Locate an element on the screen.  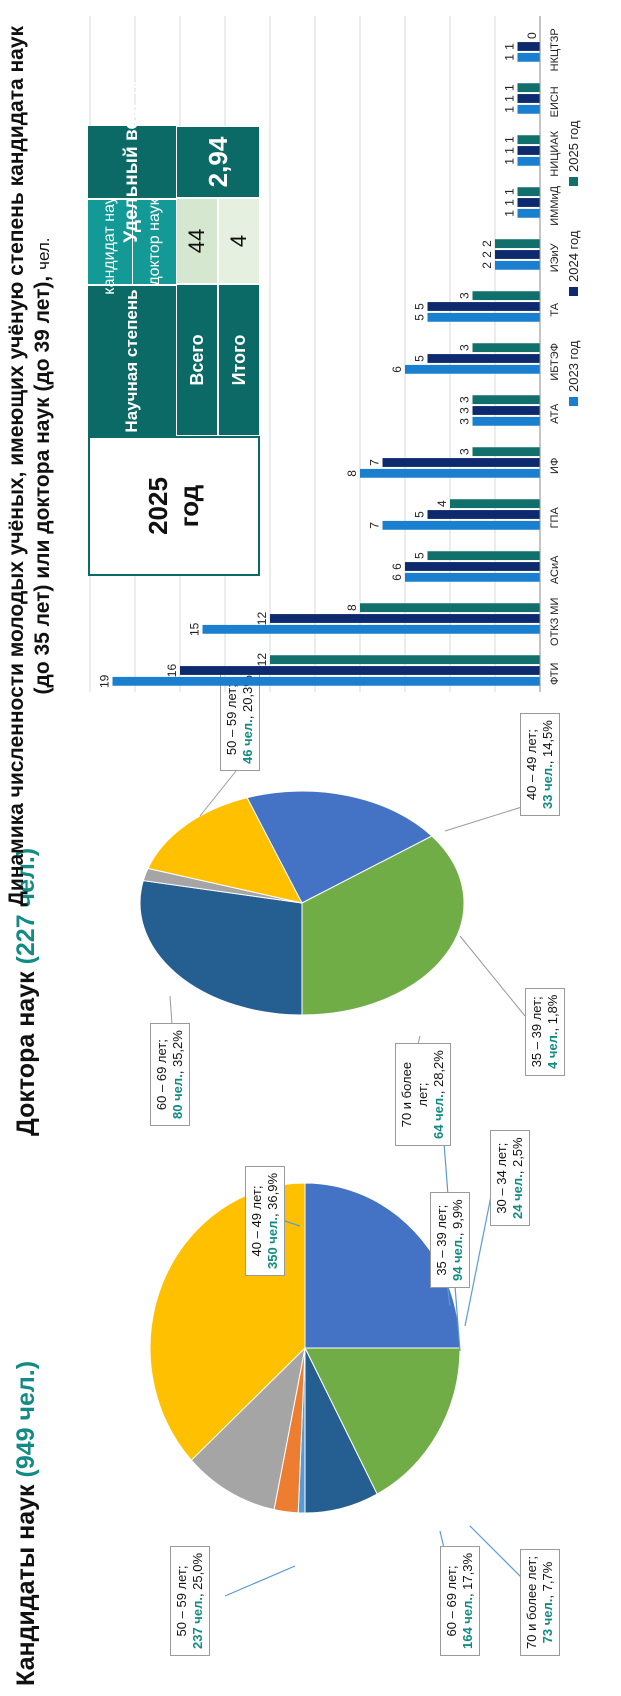
bar-value-11-1: 1 is located at coordinates (510, 98).